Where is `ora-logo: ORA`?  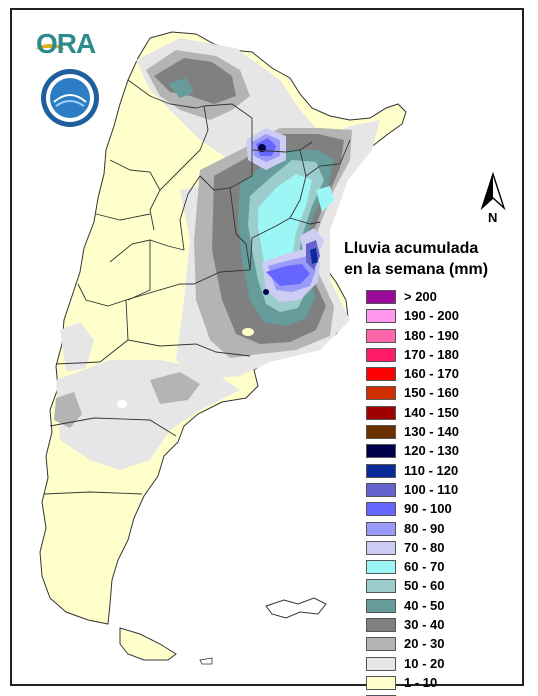
ora-logo: ORA is located at coordinates (71, 44).